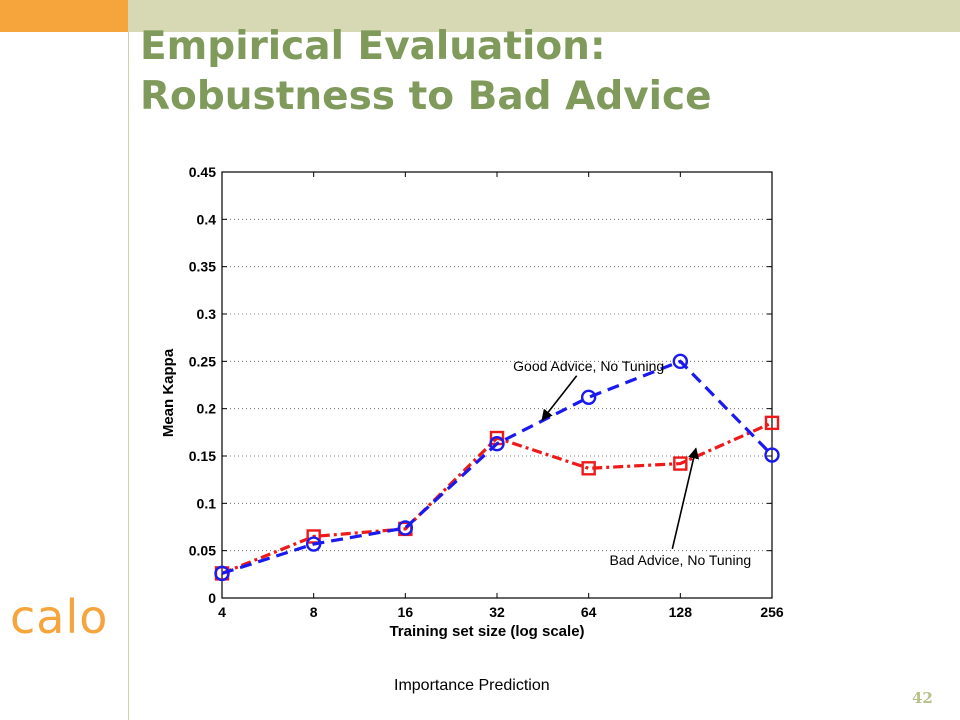 The image size is (960, 720). I want to click on y-tick-label: 0.25, so click(202, 361).